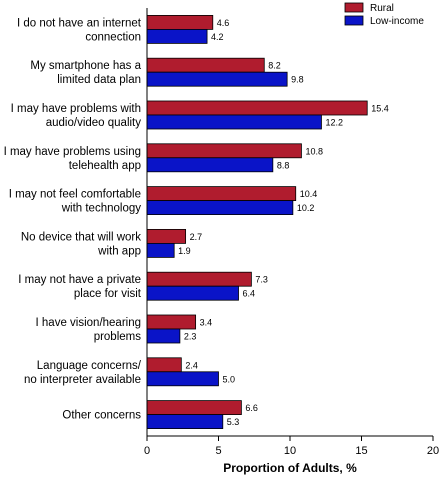  Describe the element at coordinates (229, 379) in the screenshot. I see `value-label: 5.0` at that location.